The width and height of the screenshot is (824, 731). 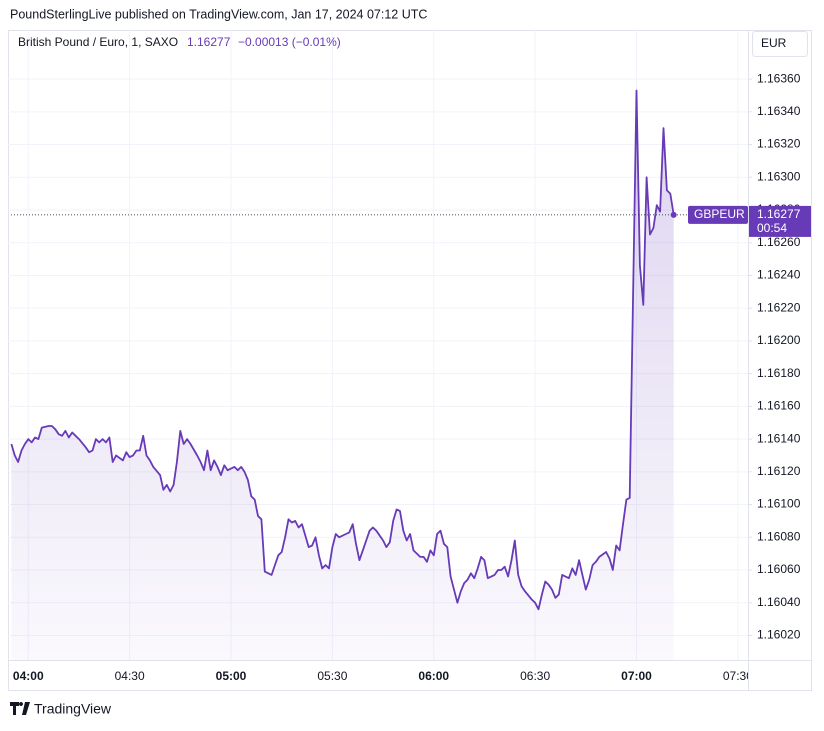 What do you see at coordinates (779, 406) in the screenshot?
I see `y-tick-label: 1.16160` at bounding box center [779, 406].